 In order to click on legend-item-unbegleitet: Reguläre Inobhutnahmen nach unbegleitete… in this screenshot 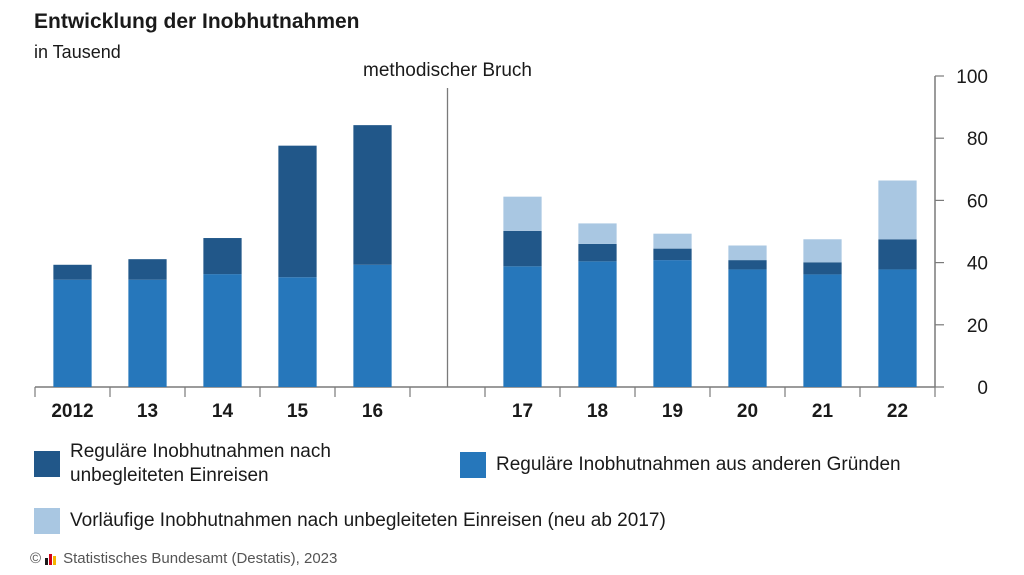, I will do `click(182, 464)`.